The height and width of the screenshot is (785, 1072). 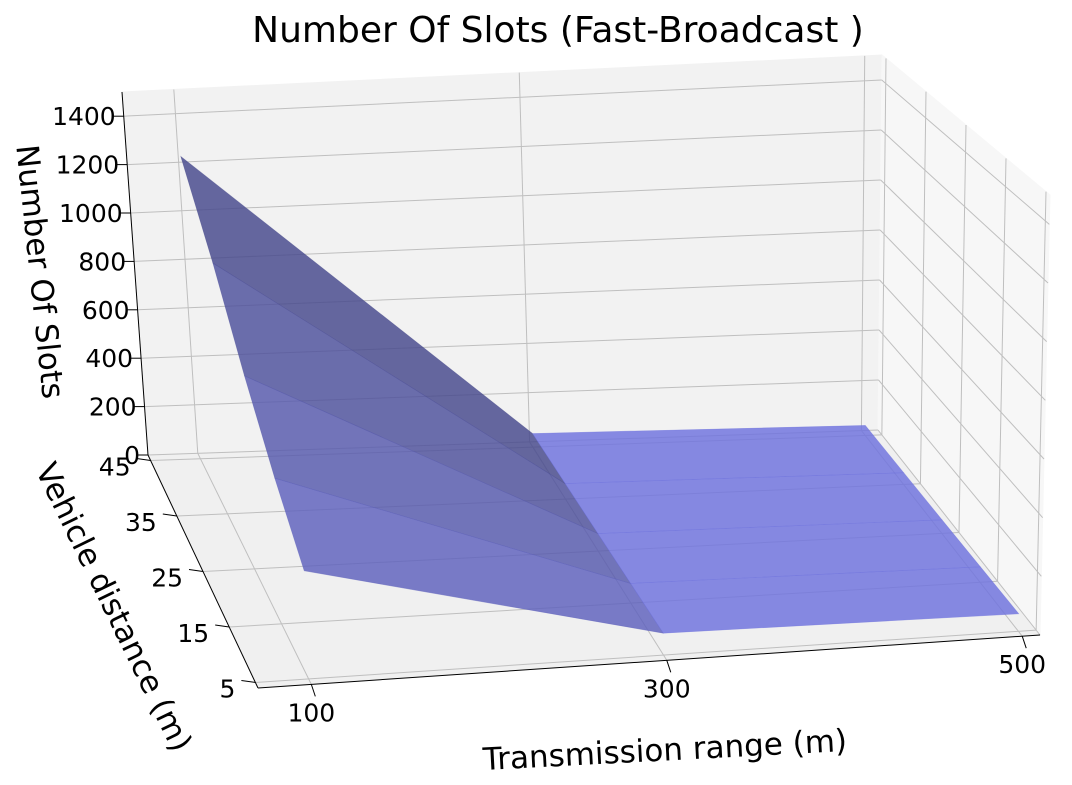 What do you see at coordinates (88, 165) in the screenshot?
I see `z-tick-label: 1200` at bounding box center [88, 165].